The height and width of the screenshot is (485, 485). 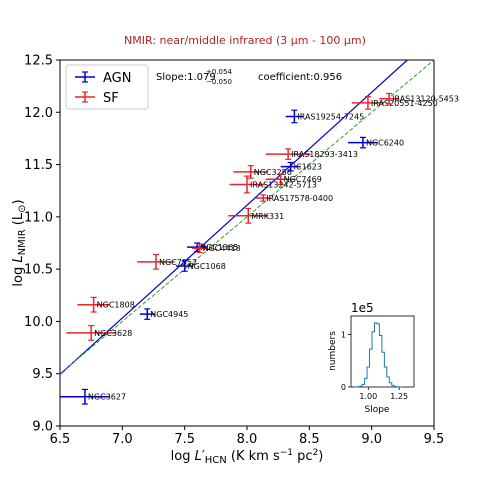 I want to click on point-label: IRAS13242-5713, so click(x=283, y=184).